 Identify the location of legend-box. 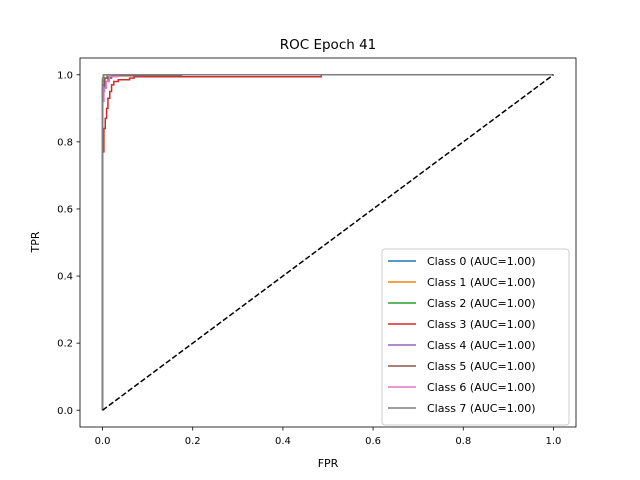
(475, 337).